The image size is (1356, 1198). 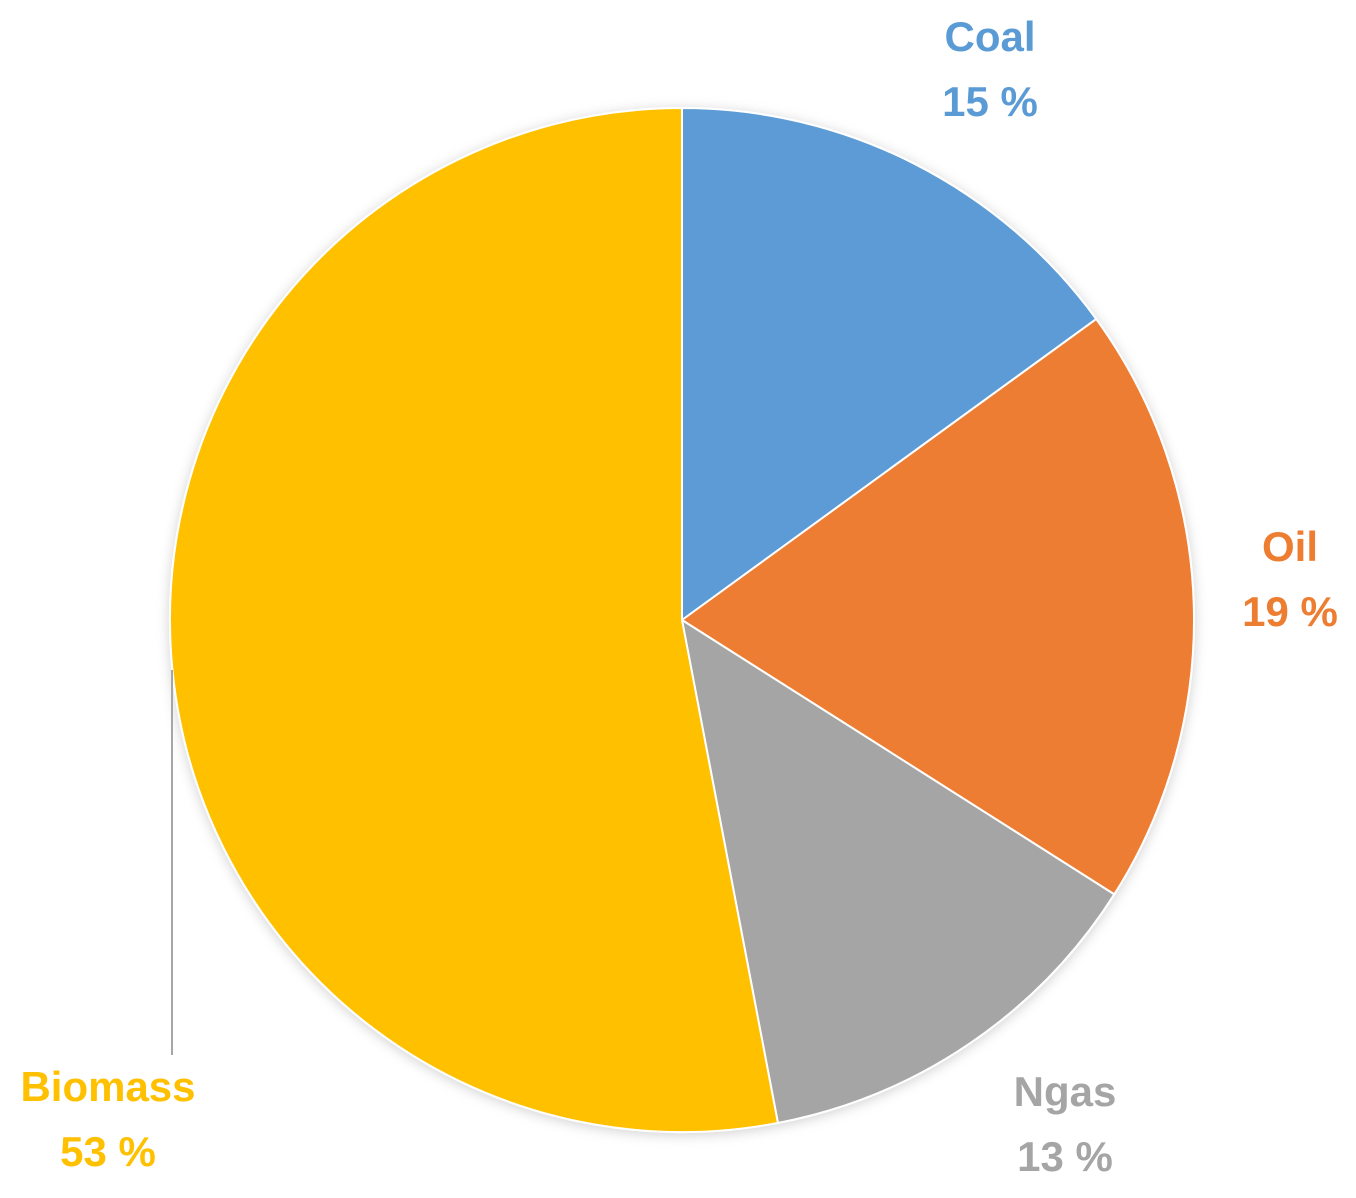 What do you see at coordinates (990, 101) in the screenshot?
I see `slice-value-label: 15 %` at bounding box center [990, 101].